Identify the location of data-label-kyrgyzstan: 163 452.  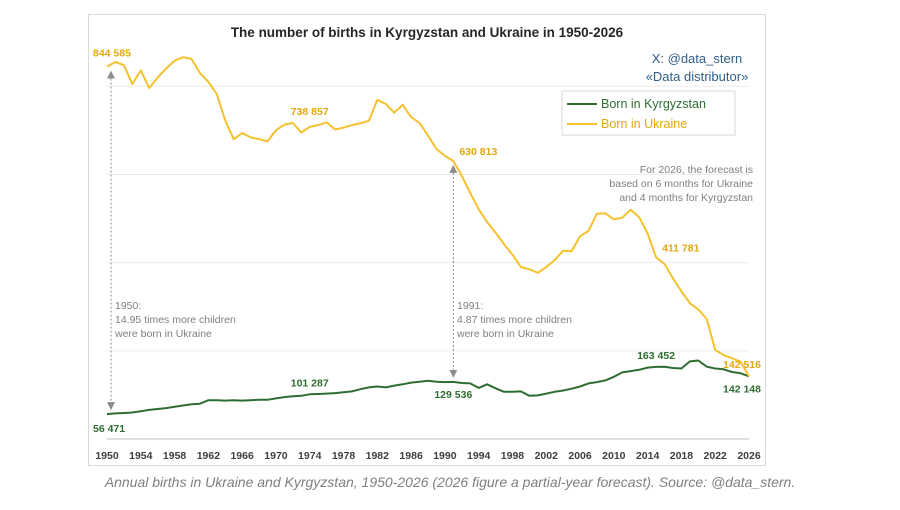
(656, 356).